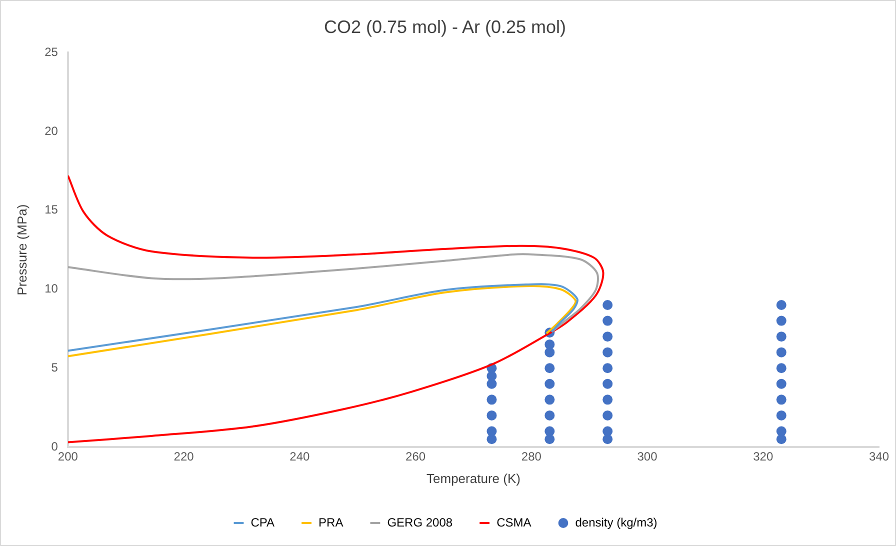 This screenshot has width=896, height=546. Describe the element at coordinates (51, 209) in the screenshot. I see `y-tick-label: 15` at that location.